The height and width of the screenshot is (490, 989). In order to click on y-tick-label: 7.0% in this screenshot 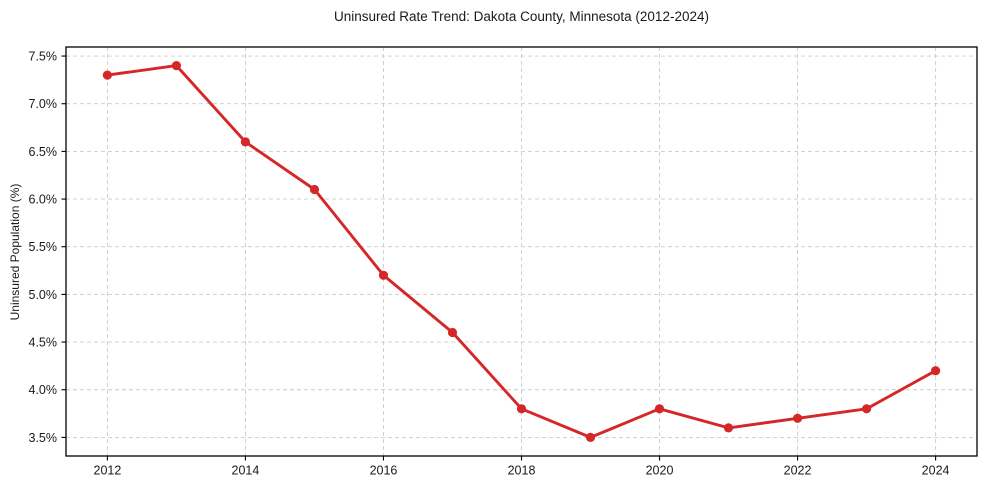, I will do `click(43, 104)`.